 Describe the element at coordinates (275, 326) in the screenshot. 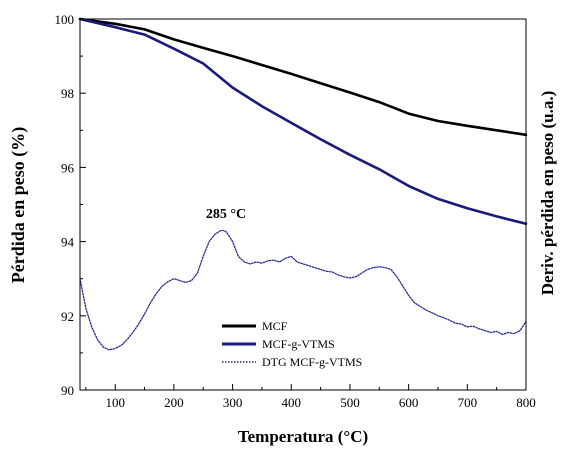

I see `legend-label-mcf: MCF` at that location.